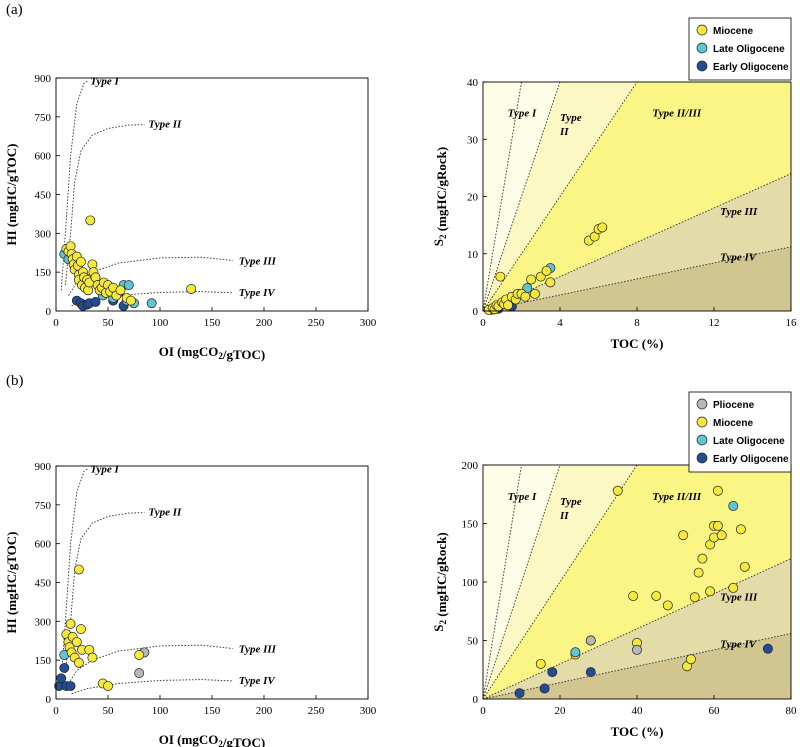 Image resolution: width=800 pixels, height=747 pixels. I want to click on a-legend-label-miocene: Miocene, so click(733, 31).